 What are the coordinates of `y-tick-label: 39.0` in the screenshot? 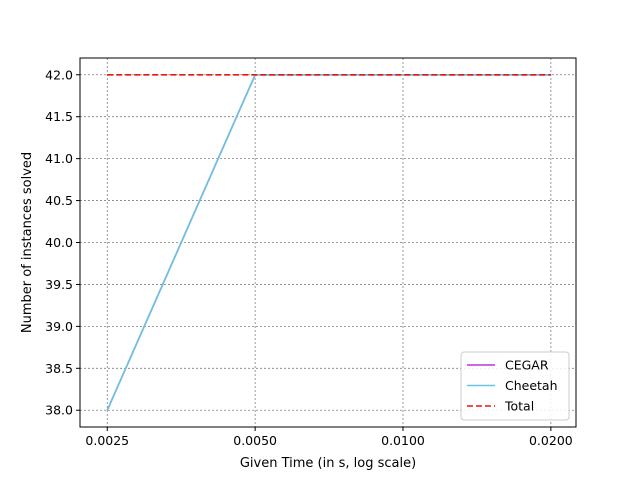 It's located at (59, 326).